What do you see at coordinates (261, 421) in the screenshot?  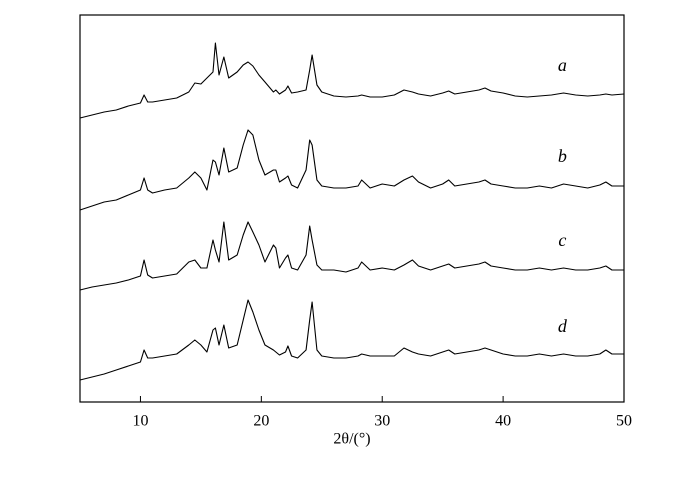 I see `x-tick-label: 20` at bounding box center [261, 421].